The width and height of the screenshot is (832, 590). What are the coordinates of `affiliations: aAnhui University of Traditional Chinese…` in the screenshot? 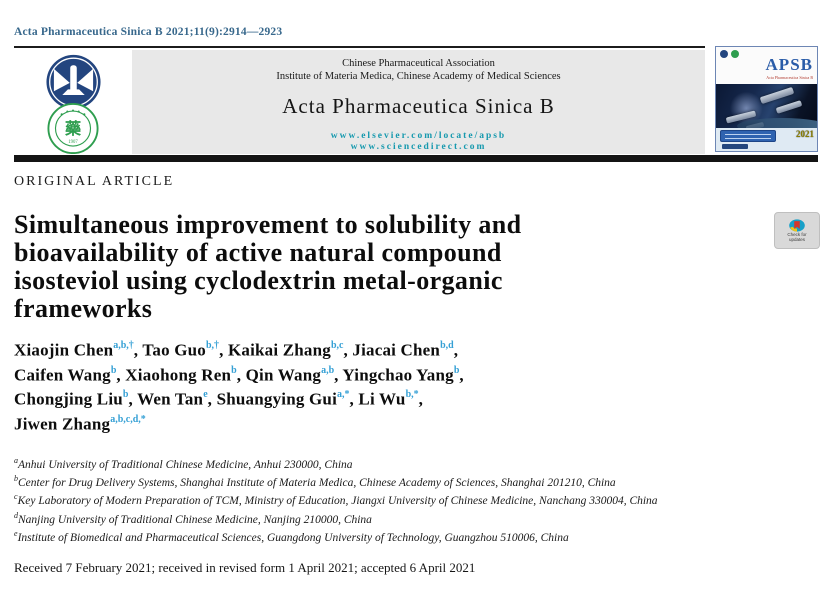 It's located at (404, 500).